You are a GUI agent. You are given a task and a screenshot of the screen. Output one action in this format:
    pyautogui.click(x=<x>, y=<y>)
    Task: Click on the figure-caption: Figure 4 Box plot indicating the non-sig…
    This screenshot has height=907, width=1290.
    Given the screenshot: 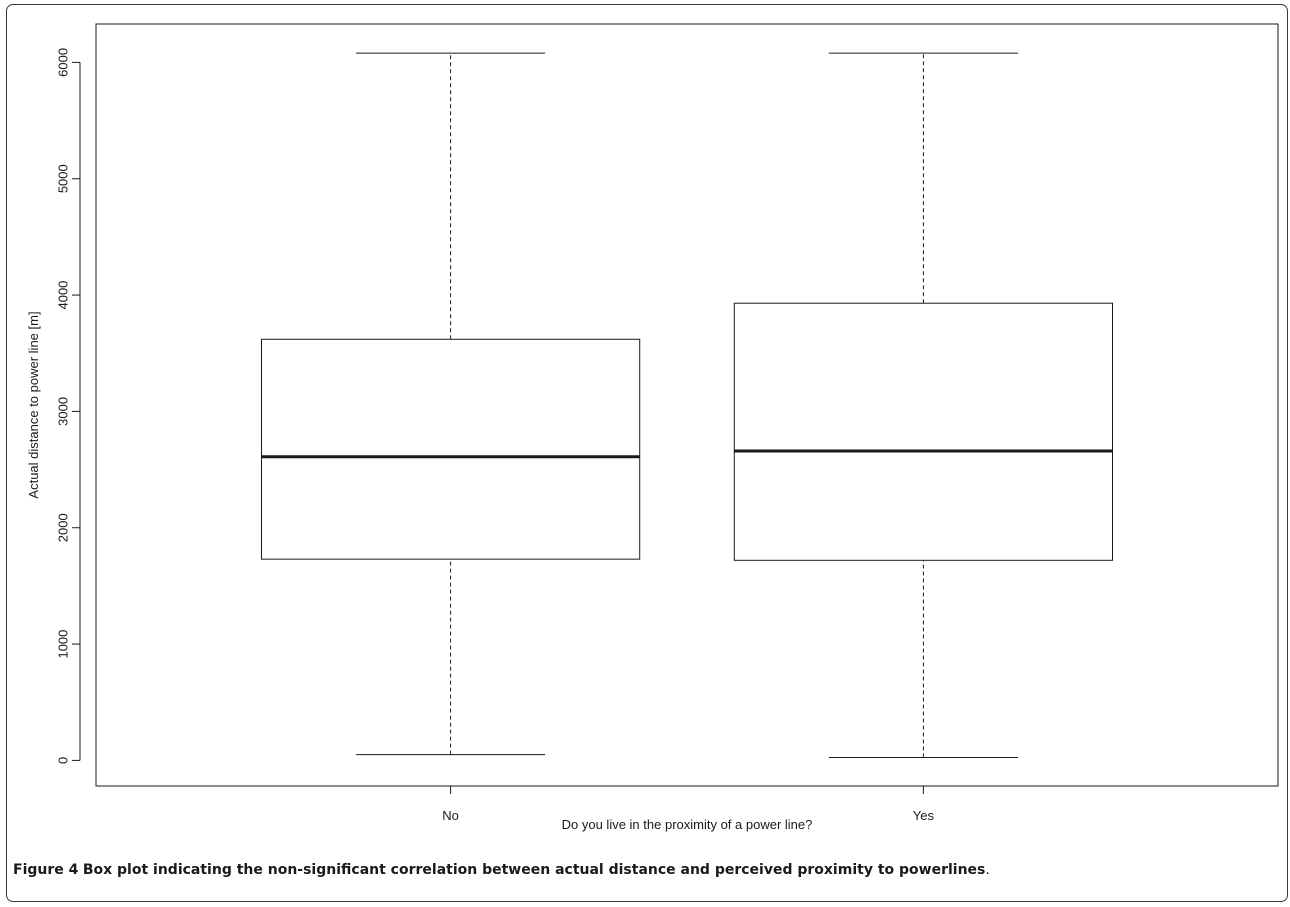 What is the action you would take?
    pyautogui.click(x=648, y=870)
    